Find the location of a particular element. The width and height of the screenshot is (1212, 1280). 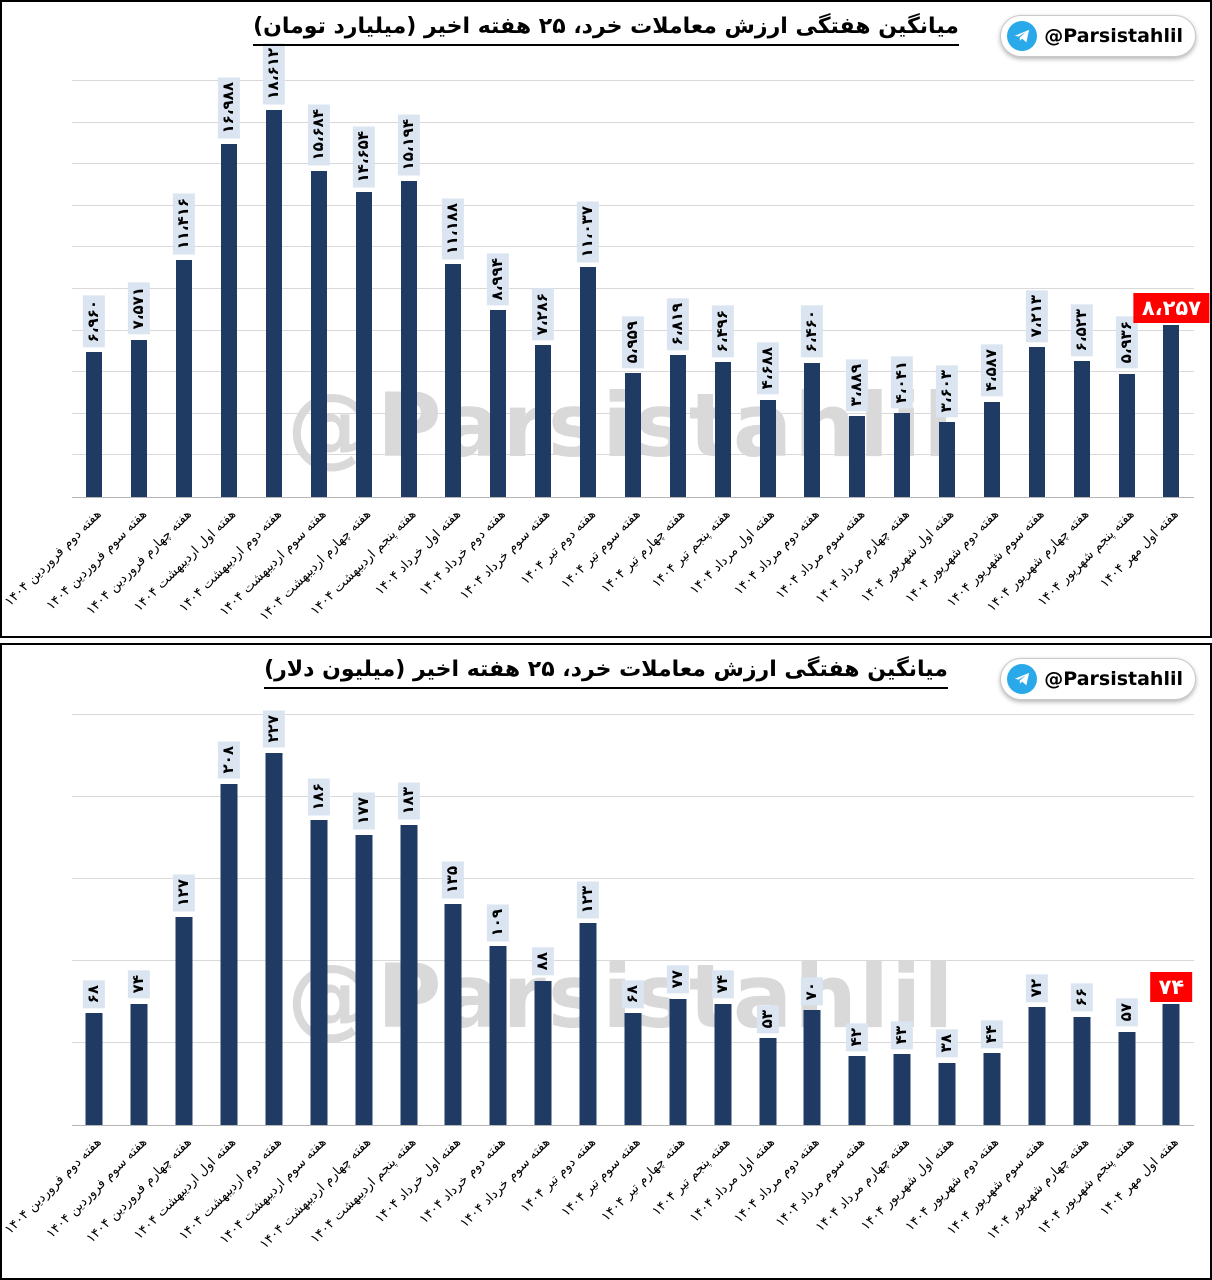

bar-group: ۱۲۷ هفته چهارم فروردین ۱۴۰۴ is located at coordinates (145, 980).